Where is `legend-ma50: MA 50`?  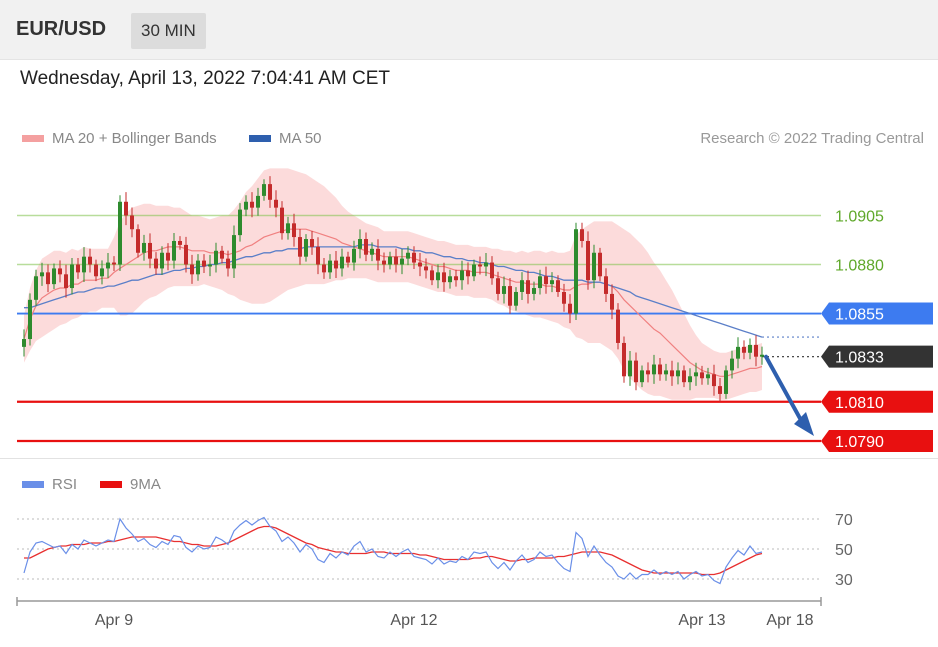
legend-ma50: MA 50 is located at coordinates (285, 138).